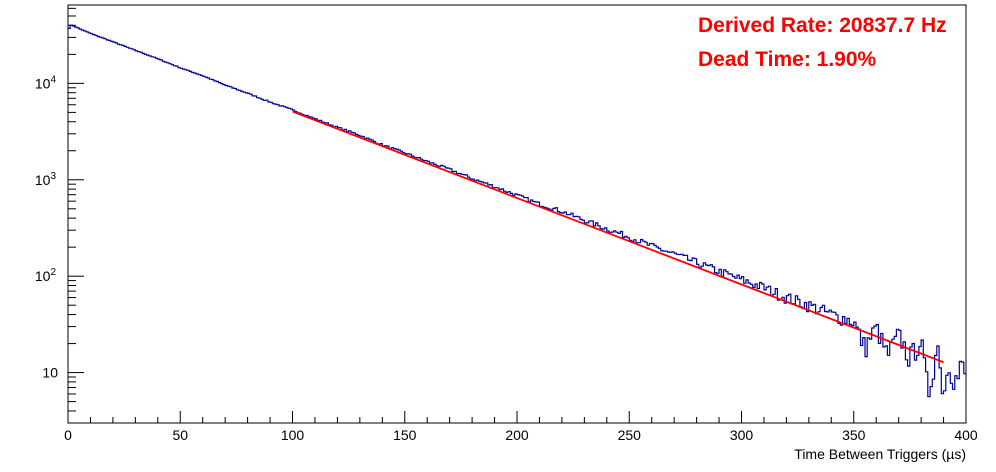 Image resolution: width=996 pixels, height=472 pixels. What do you see at coordinates (293, 435) in the screenshot?
I see `x-tick-label: 100` at bounding box center [293, 435].